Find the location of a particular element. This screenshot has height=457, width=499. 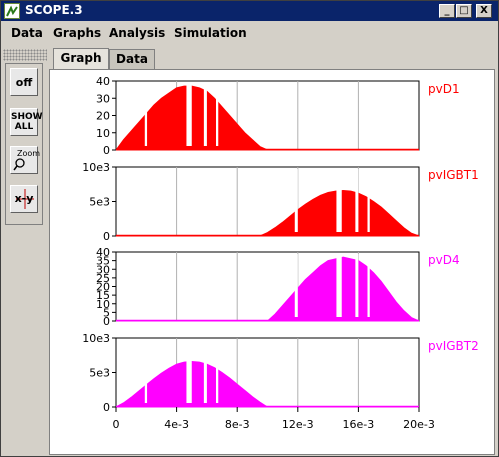

zoom-button: Zoom is located at coordinates (25, 160).